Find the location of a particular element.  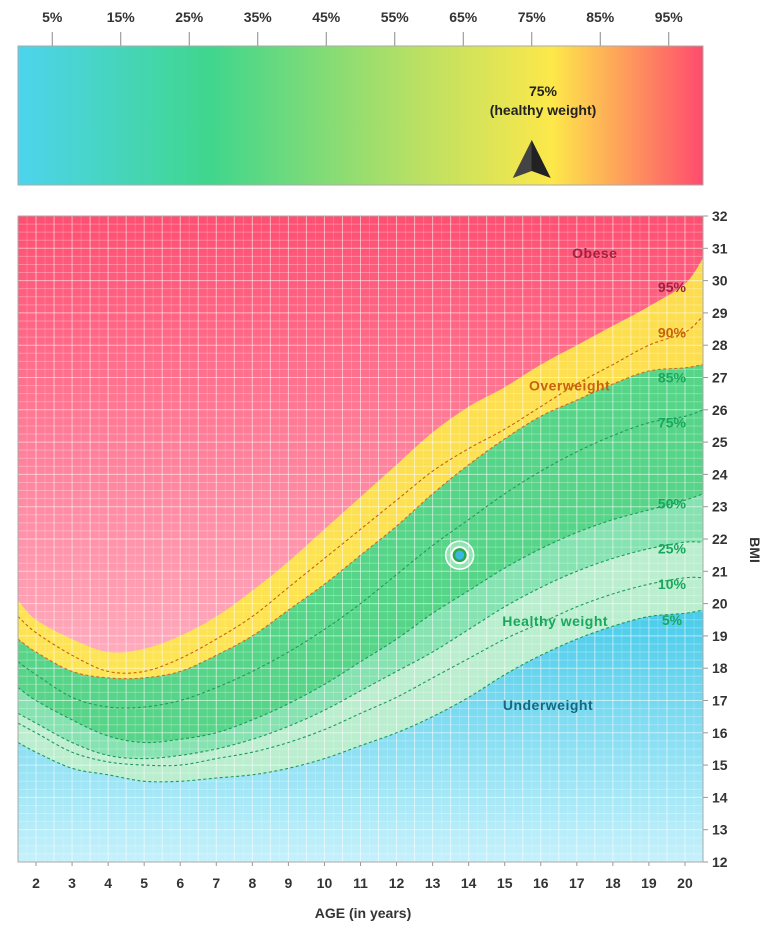

y-tick-label: 22 is located at coordinates (720, 539).